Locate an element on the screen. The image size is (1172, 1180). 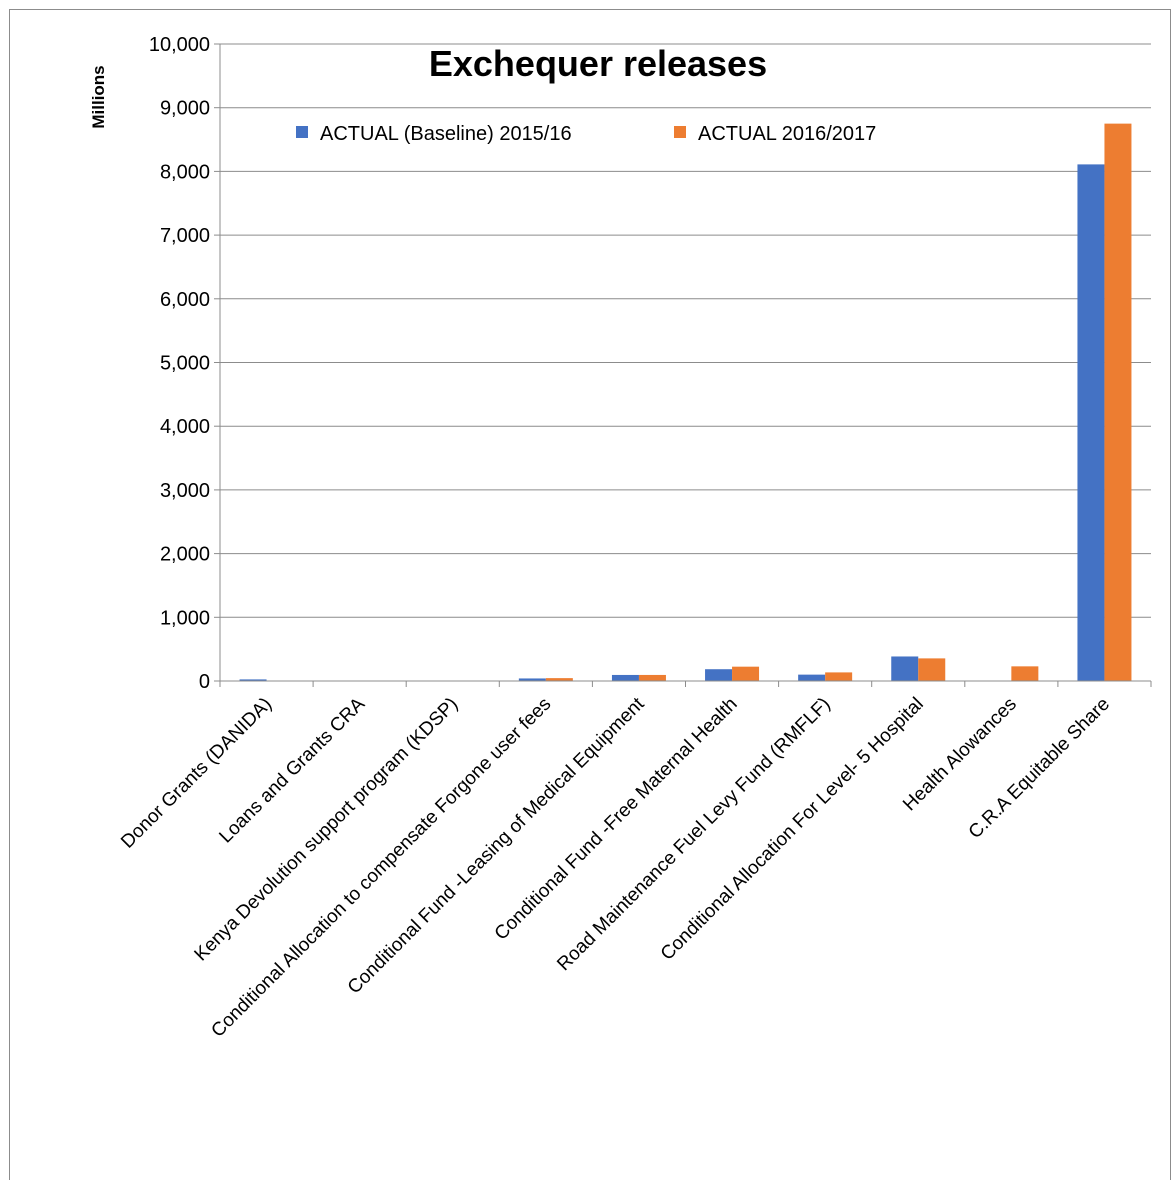
y-tick-label: 0 is located at coordinates (204, 682).